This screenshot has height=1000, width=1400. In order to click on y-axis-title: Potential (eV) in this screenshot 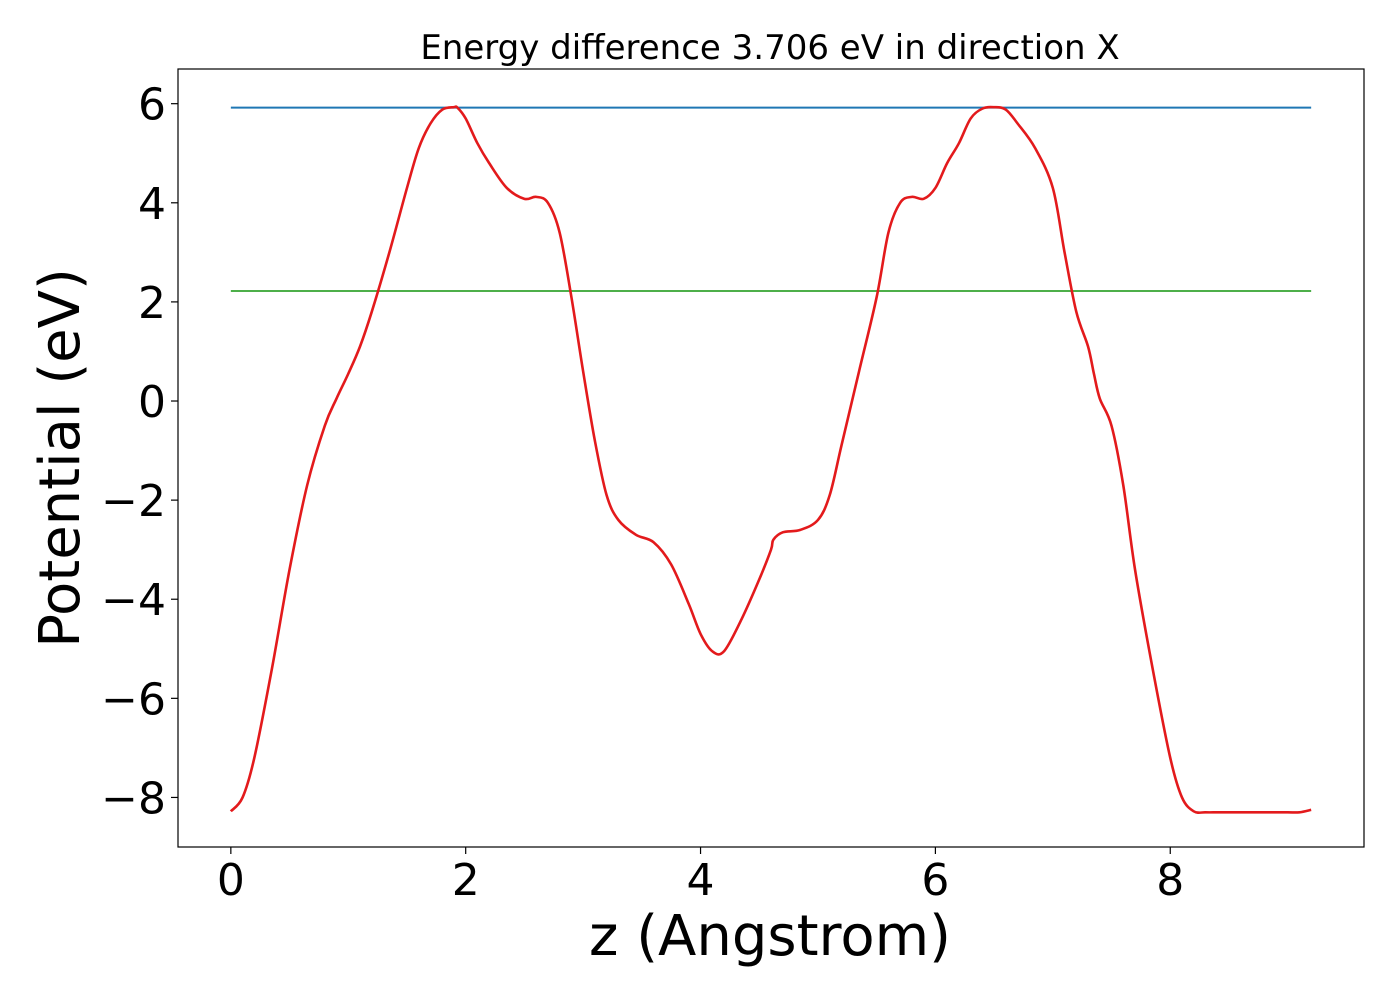, I will do `click(60, 458)`.